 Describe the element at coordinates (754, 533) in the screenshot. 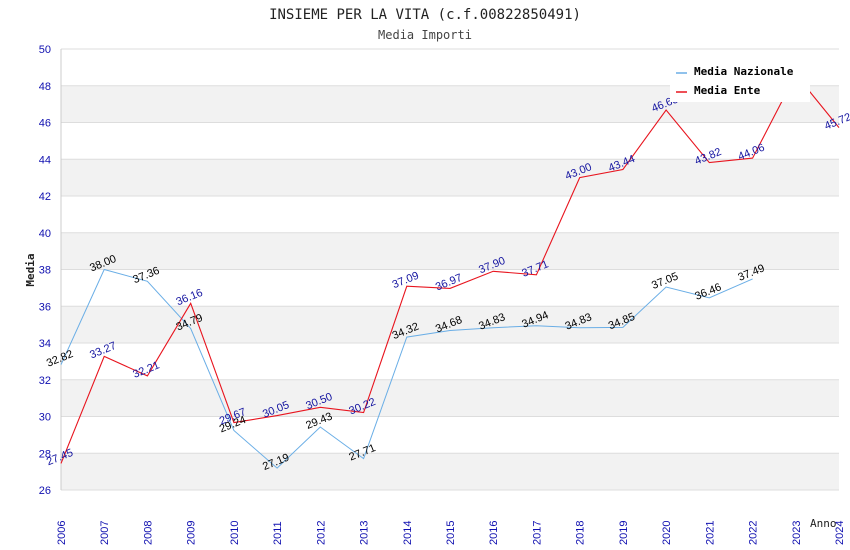

I see `x-tick-label: 2022` at that location.